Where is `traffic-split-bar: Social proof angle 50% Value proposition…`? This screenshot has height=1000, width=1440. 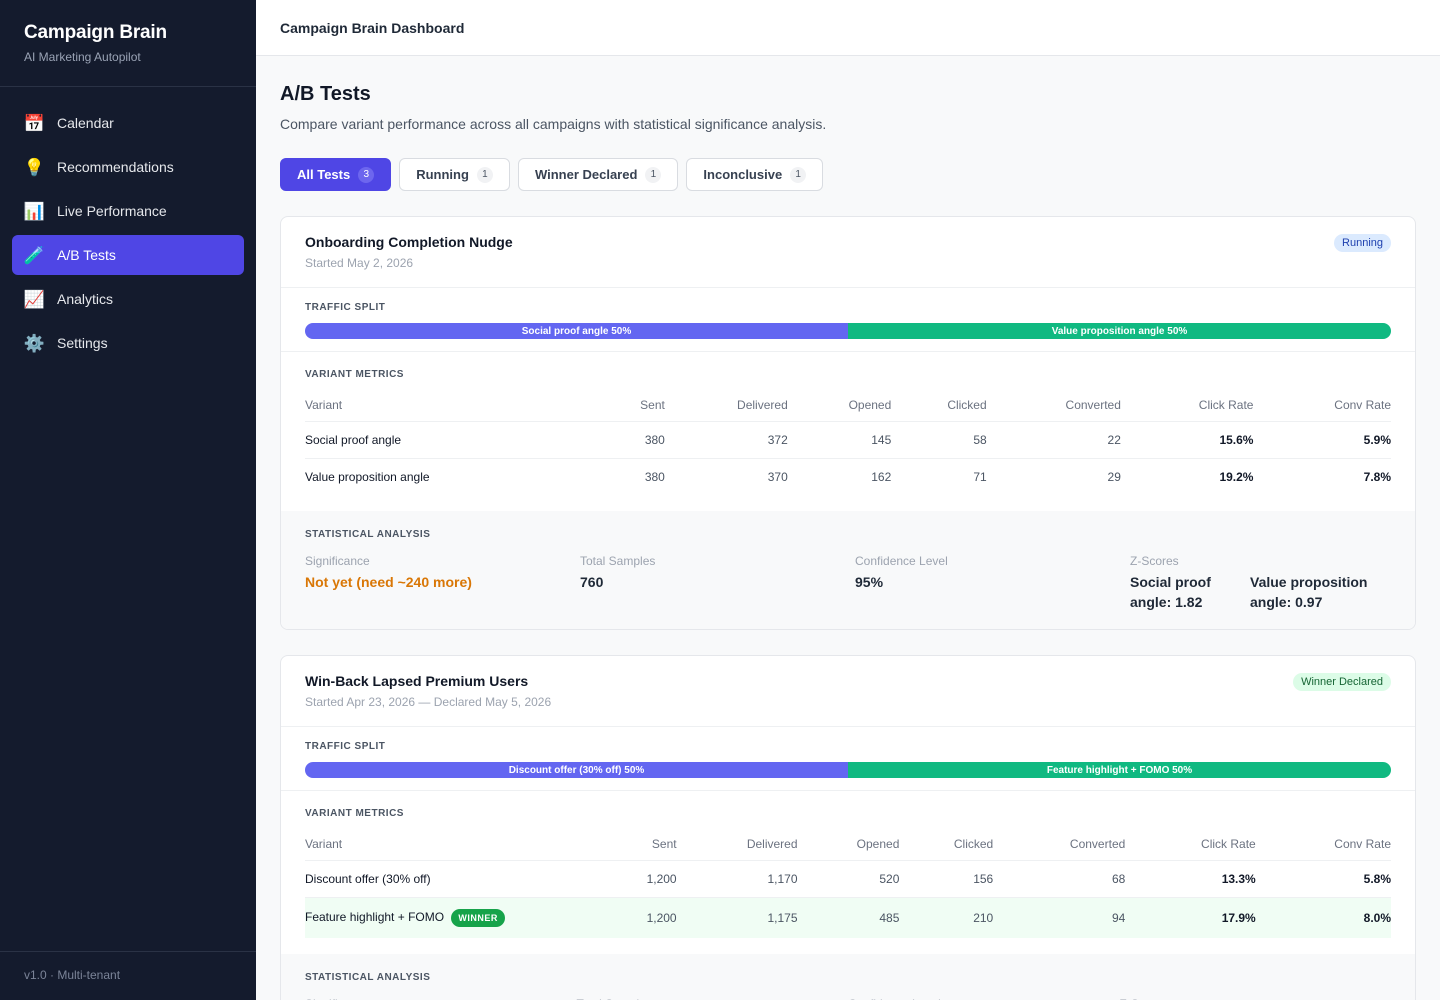
traffic-split-bar: Social proof angle 50% Value proposition… is located at coordinates (848, 331).